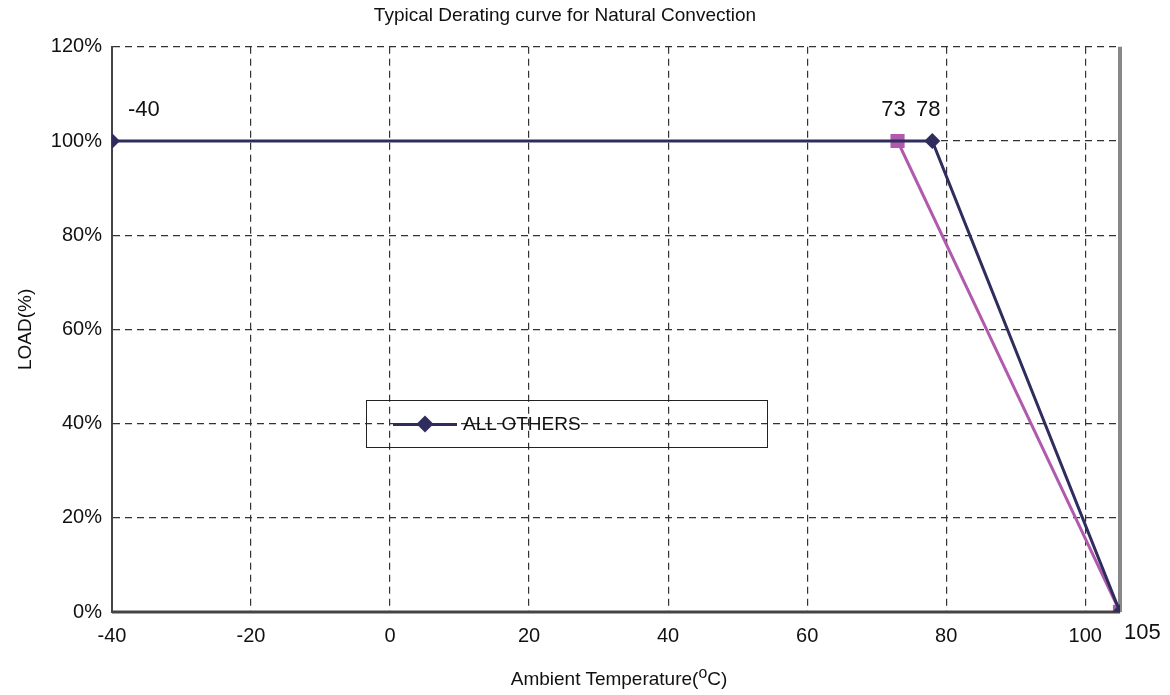 The height and width of the screenshot is (695, 1170). What do you see at coordinates (522, 424) in the screenshot?
I see `legend-label: ALL OTHERS` at bounding box center [522, 424].